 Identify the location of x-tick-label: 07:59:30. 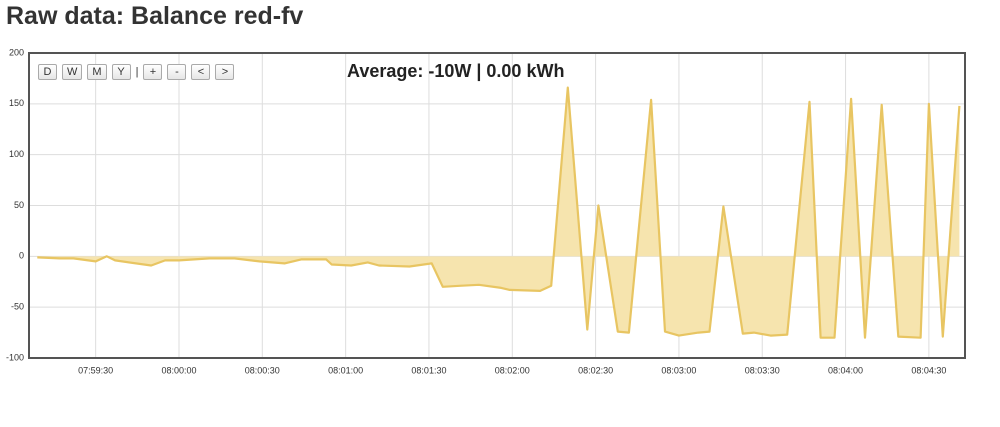
(95, 370).